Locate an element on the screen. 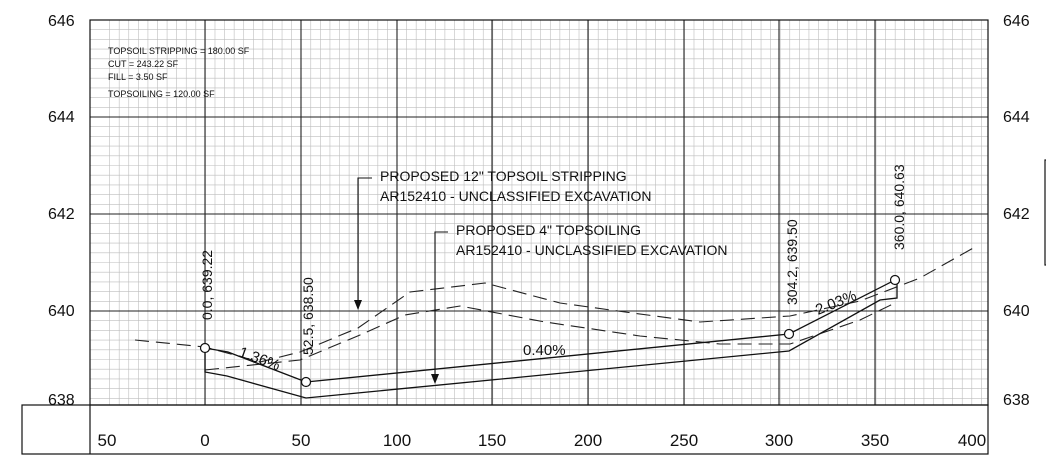 The image size is (1046, 466). stripping-leader-line is located at coordinates (364, 241).